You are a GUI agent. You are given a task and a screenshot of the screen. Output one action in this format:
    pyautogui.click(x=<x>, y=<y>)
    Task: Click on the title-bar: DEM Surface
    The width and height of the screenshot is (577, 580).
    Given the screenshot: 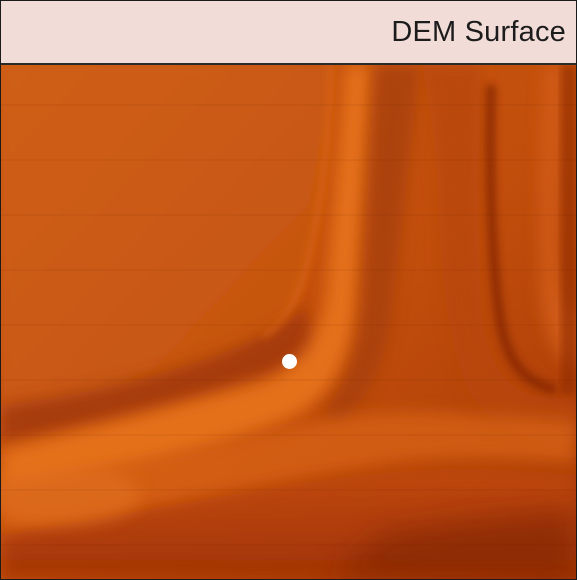 What is the action you would take?
    pyautogui.click(x=288, y=33)
    